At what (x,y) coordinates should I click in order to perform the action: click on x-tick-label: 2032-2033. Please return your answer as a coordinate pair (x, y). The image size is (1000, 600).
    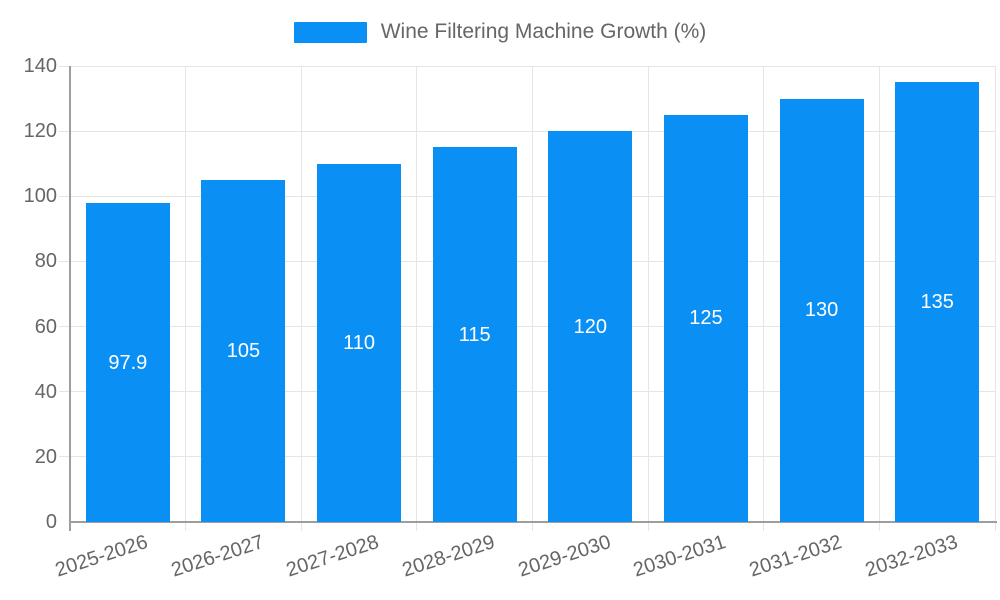
    Looking at the image, I should click on (911, 556).